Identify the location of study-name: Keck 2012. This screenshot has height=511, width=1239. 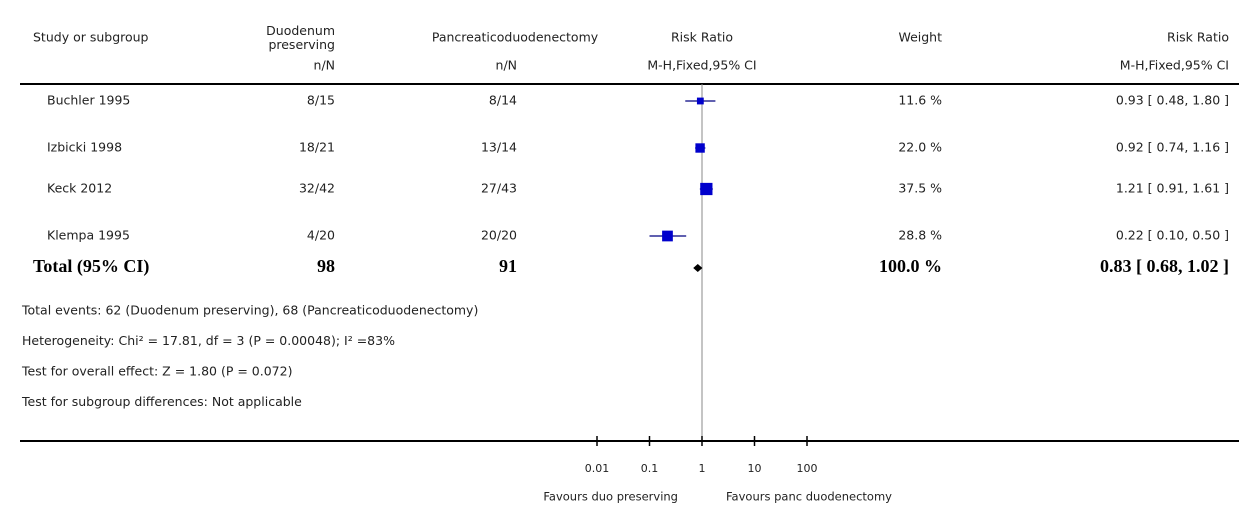
(79, 188).